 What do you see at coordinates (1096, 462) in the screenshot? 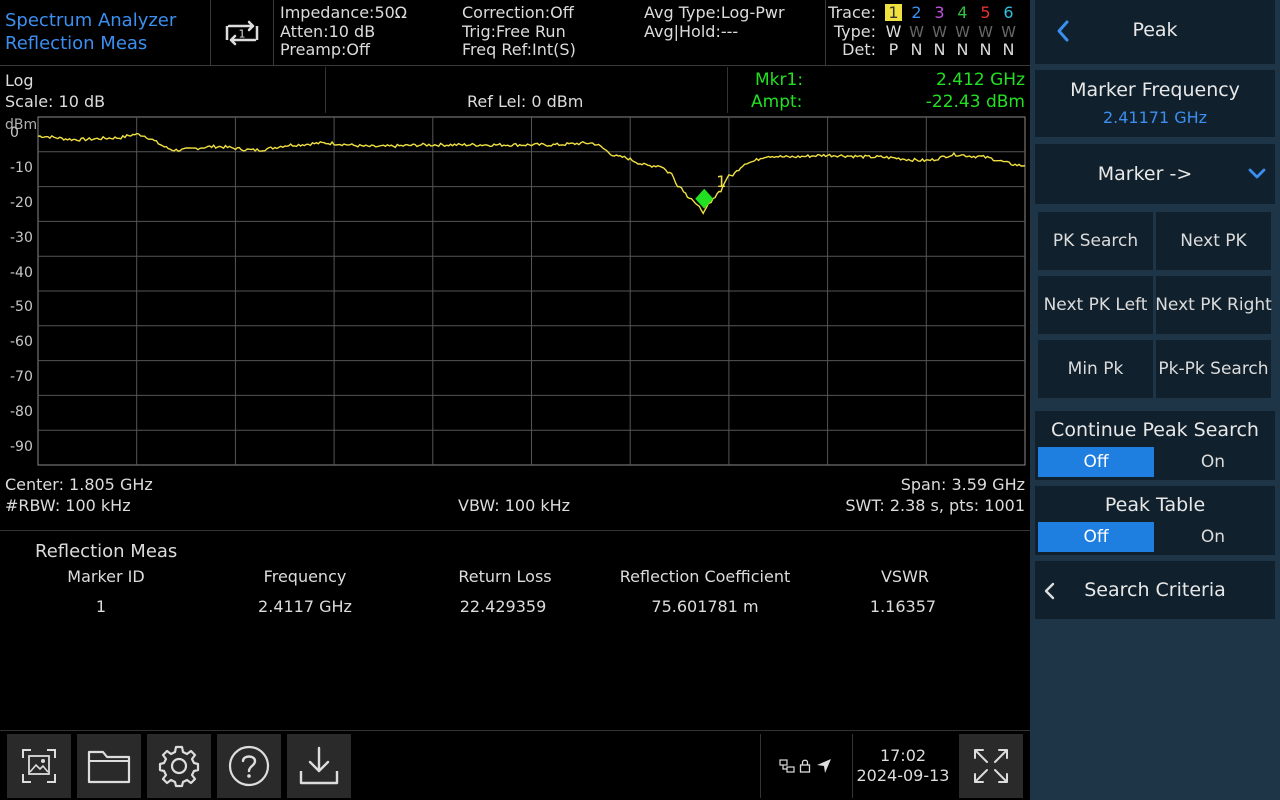
I see `continue-peak-off-option: Off` at bounding box center [1096, 462].